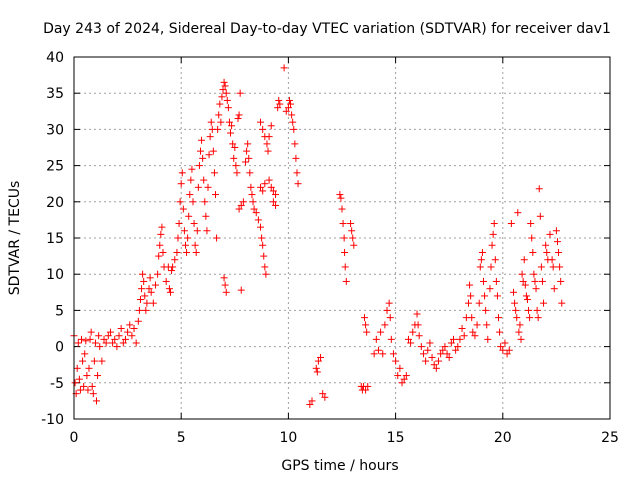 Image resolution: width=640 pixels, height=480 pixels. Describe the element at coordinates (59, 348) in the screenshot. I see `y-tick-label: 0` at that location.